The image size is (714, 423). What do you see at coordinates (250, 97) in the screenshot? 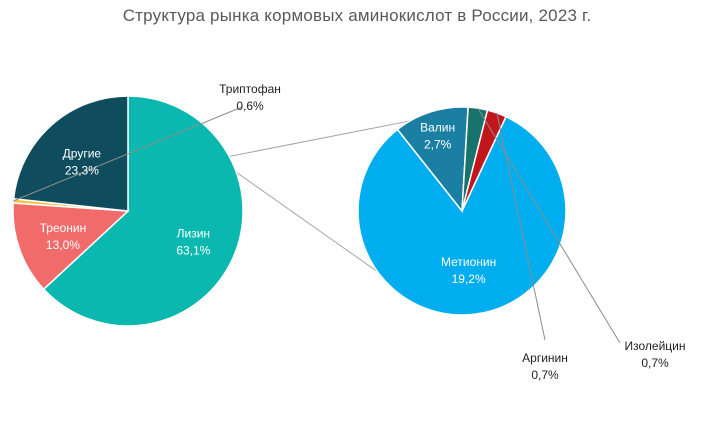
I see `data-label-триптофан: Триптофан 0,6%` at bounding box center [250, 97].